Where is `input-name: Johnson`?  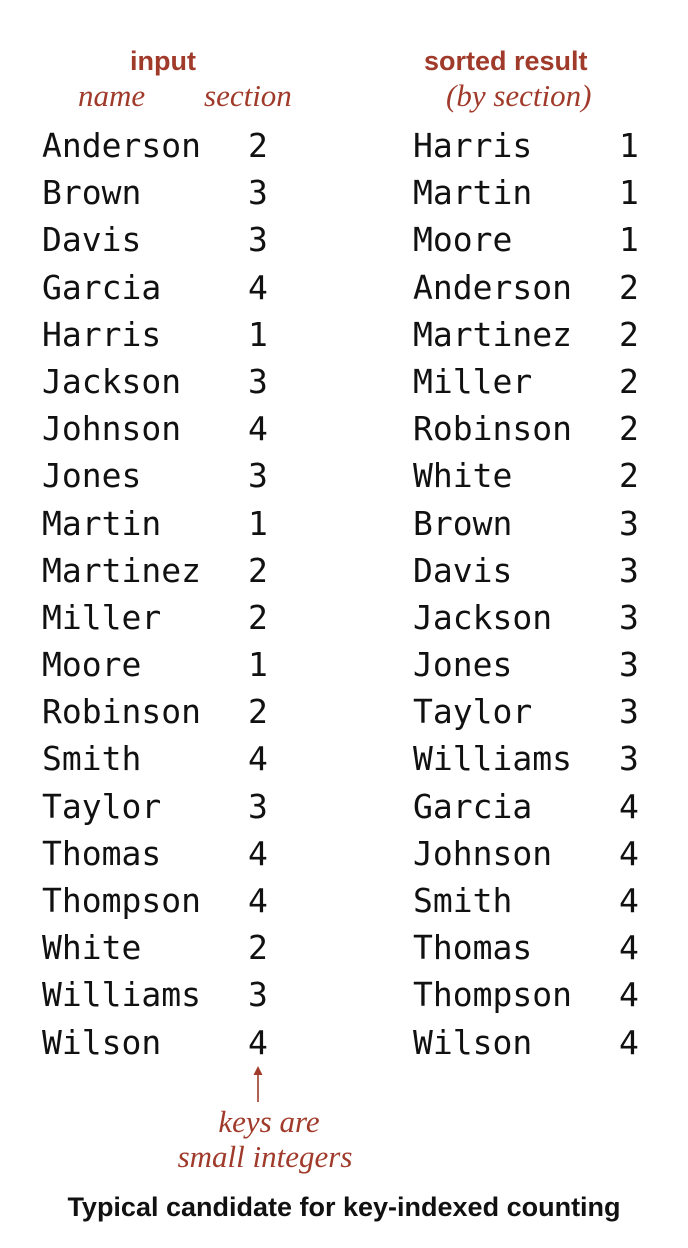 input-name: Johnson is located at coordinates (112, 429).